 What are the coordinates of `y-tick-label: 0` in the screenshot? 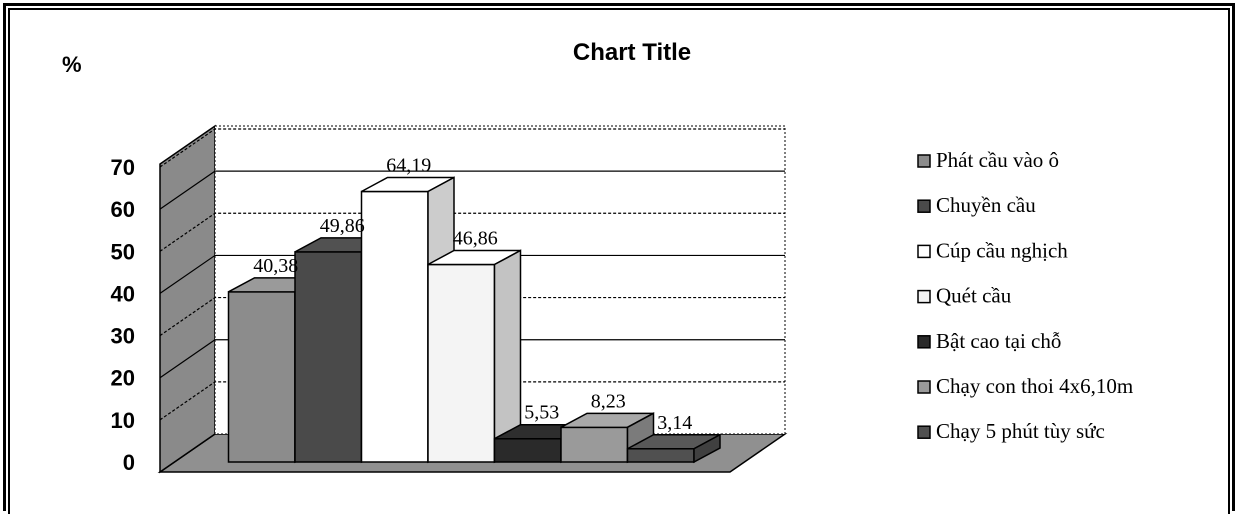 It's located at (129, 462).